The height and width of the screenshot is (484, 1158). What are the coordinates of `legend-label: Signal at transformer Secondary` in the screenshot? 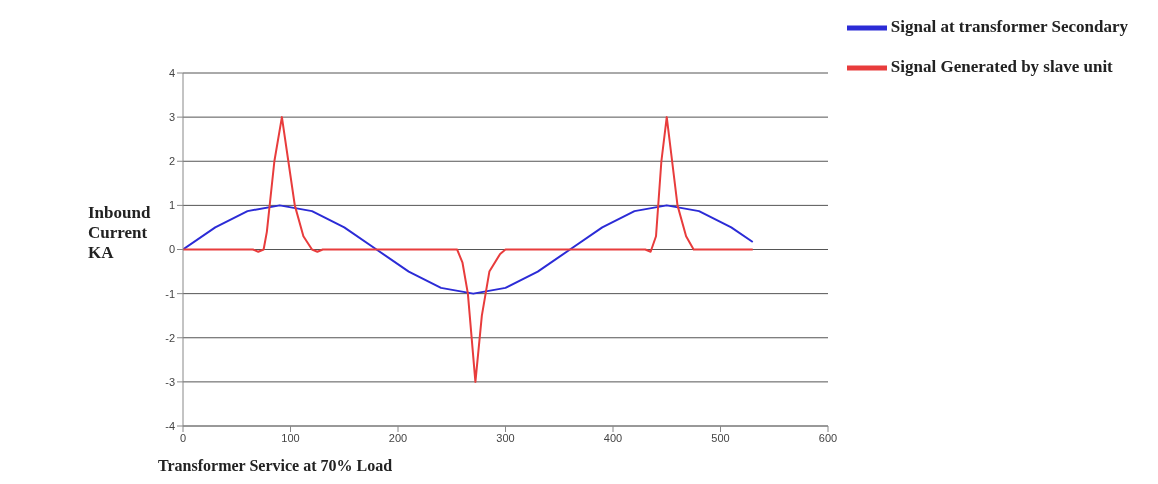 It's located at (1009, 26).